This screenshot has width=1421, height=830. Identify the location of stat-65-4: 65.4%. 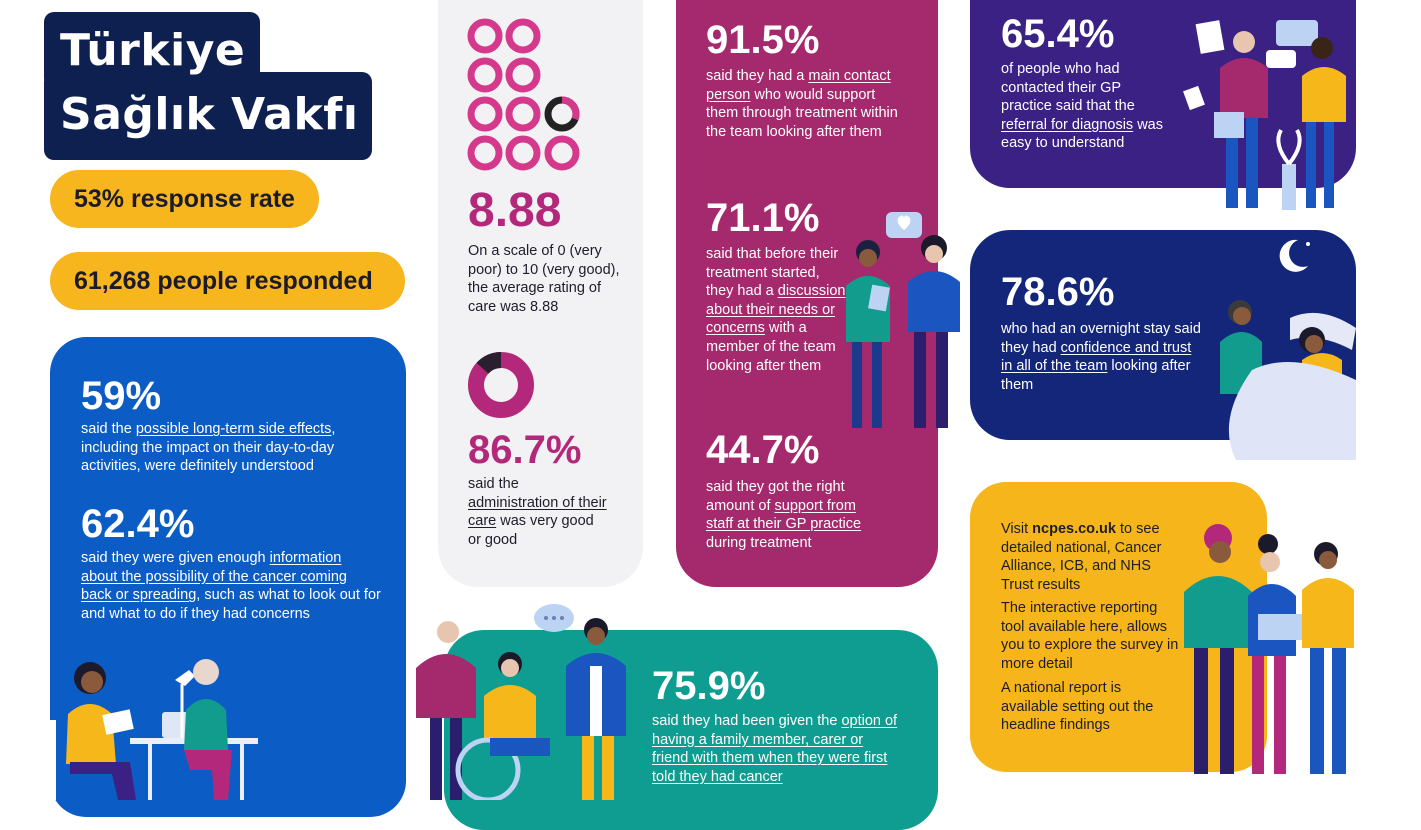
(1058, 34).